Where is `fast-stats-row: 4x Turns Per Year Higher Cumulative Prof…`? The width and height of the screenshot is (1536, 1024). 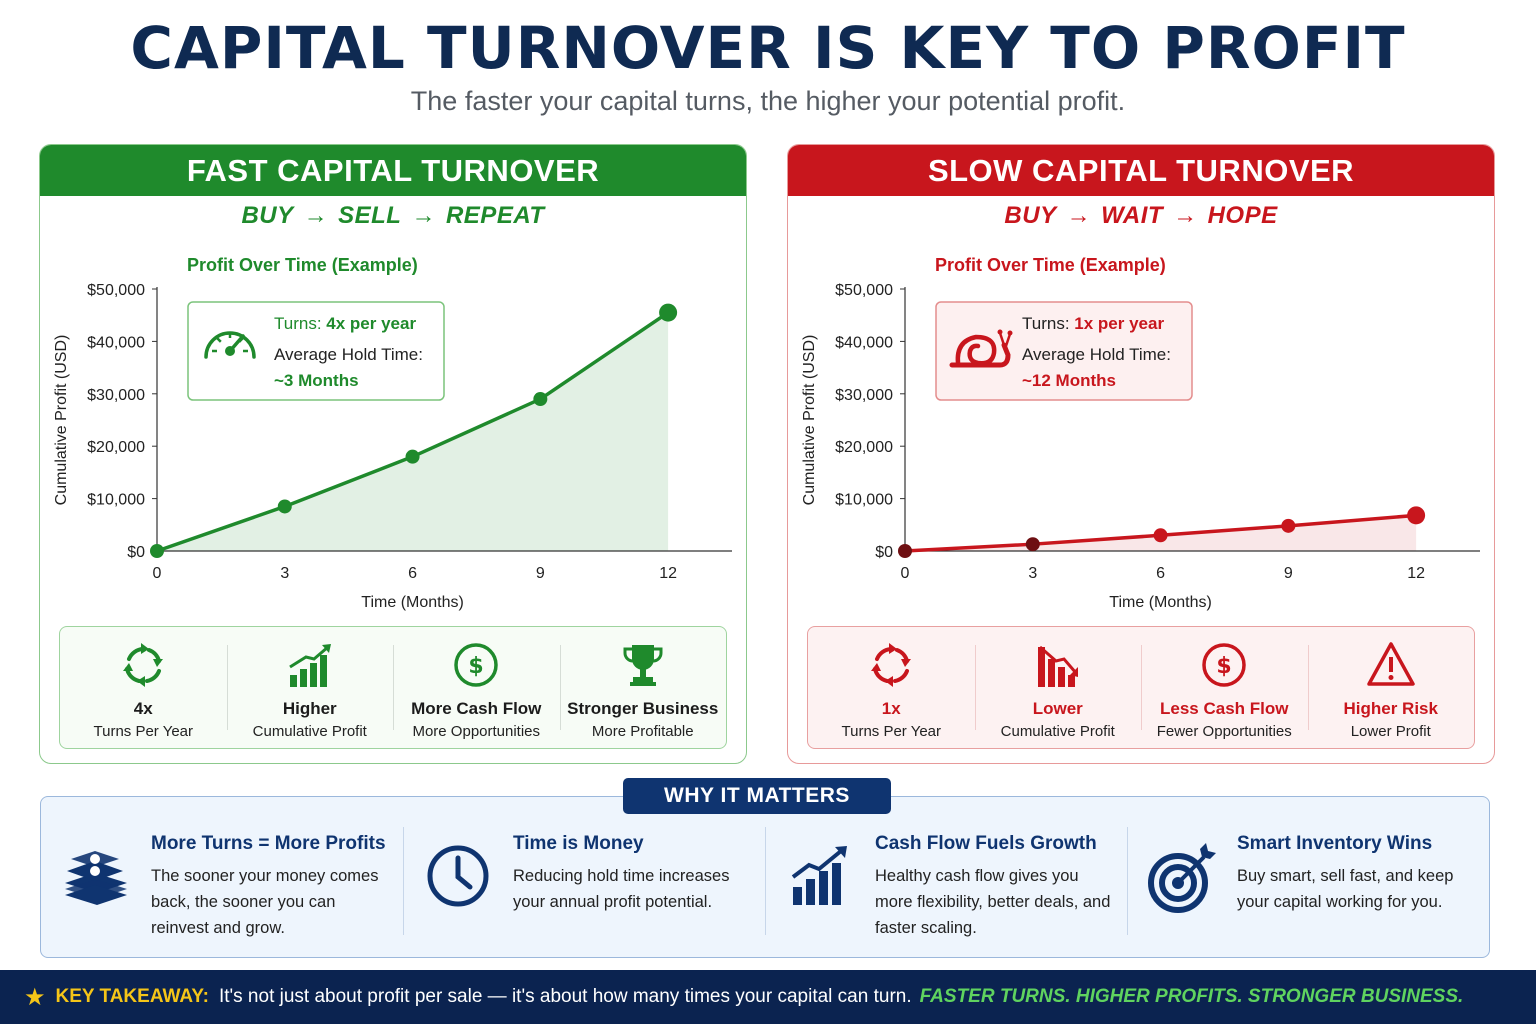
fast-stats-row: 4x Turns Per Year Higher Cumulative Prof… is located at coordinates (393, 687).